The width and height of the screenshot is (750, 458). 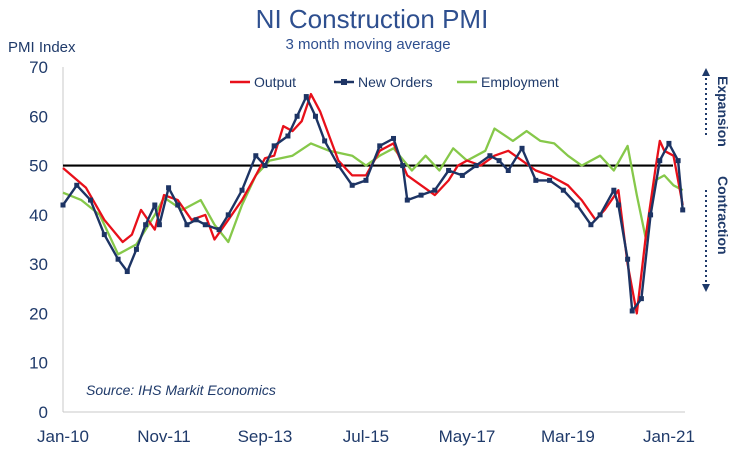 I want to click on x-tick-label: Jul-15, so click(x=366, y=436).